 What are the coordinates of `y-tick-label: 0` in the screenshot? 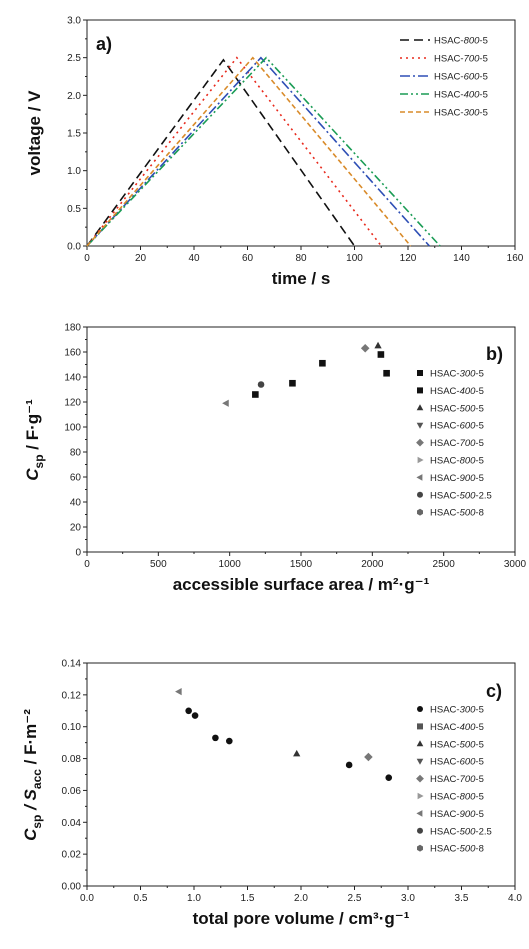 It's located at (78, 553).